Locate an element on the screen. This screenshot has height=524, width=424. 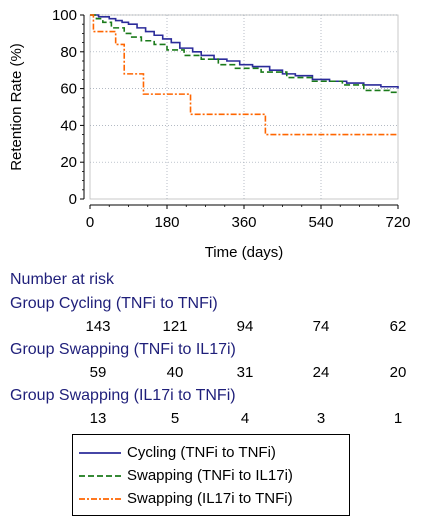
x-tick-label: 720 is located at coordinates (397, 222).